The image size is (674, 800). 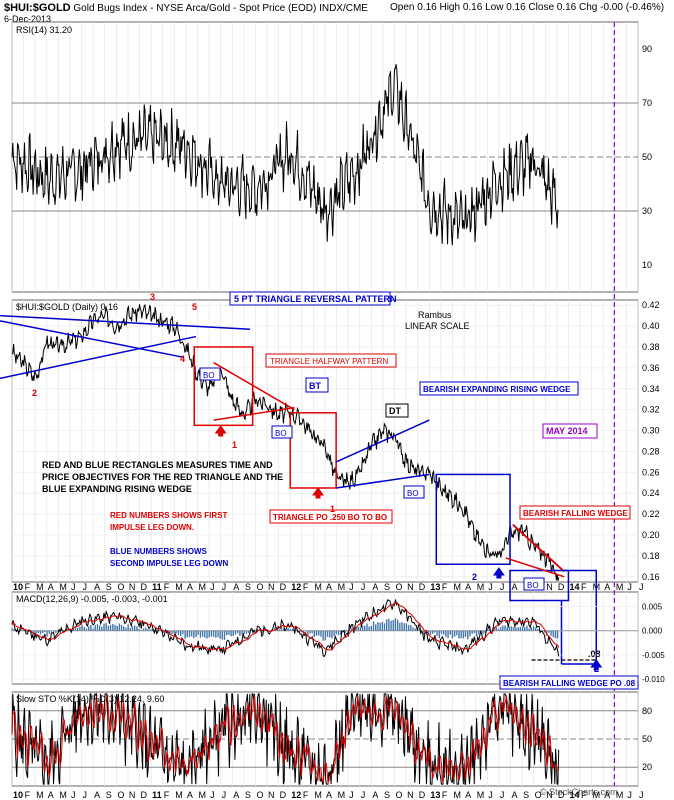 I want to click on date-label: 6-Dec-2013, so click(x=28, y=19).